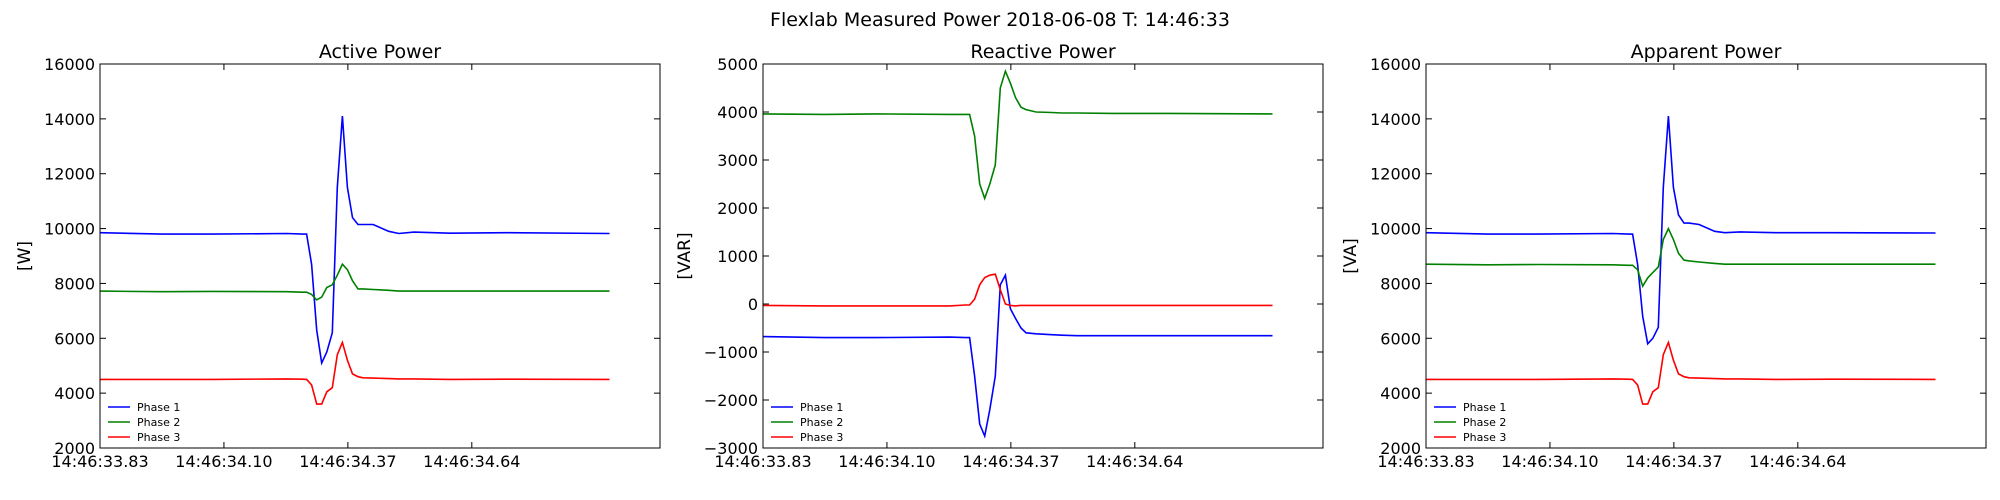 This screenshot has height=500, width=2000. What do you see at coordinates (737, 64) in the screenshot?
I see `y-tick-label: 5000` at bounding box center [737, 64].